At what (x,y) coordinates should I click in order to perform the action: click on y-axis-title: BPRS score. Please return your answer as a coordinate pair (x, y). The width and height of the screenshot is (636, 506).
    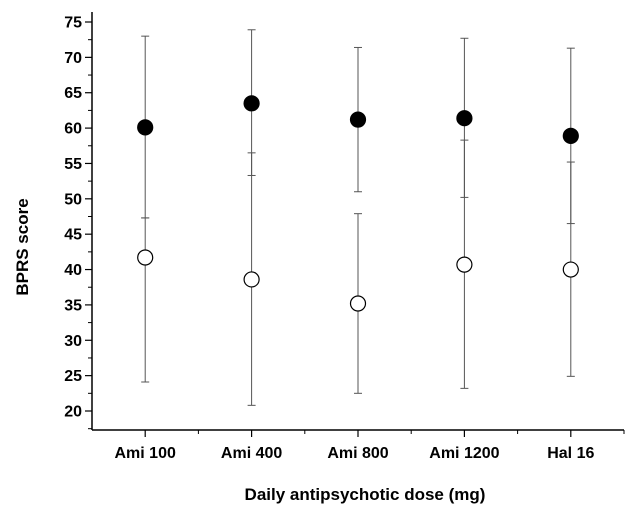
    Looking at the image, I should click on (22, 246).